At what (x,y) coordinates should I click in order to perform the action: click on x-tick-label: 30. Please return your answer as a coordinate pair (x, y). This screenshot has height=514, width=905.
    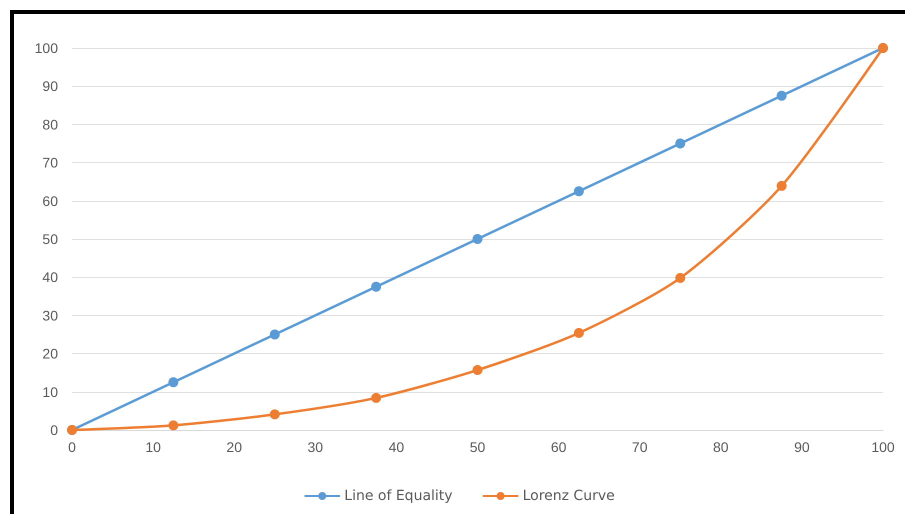
    Looking at the image, I should click on (316, 447).